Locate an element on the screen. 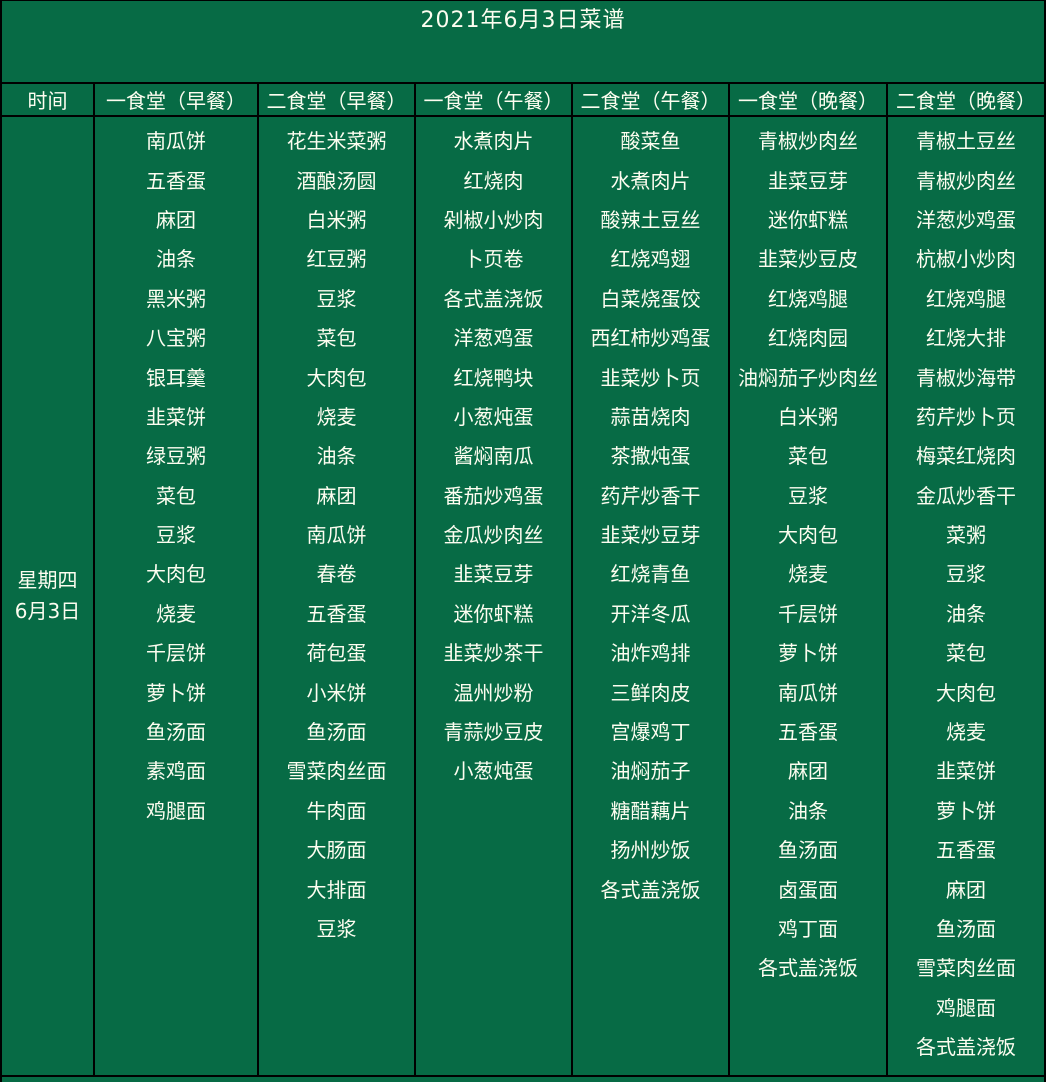  menu-item: 番茄炒鸡蛋 is located at coordinates (493, 495).